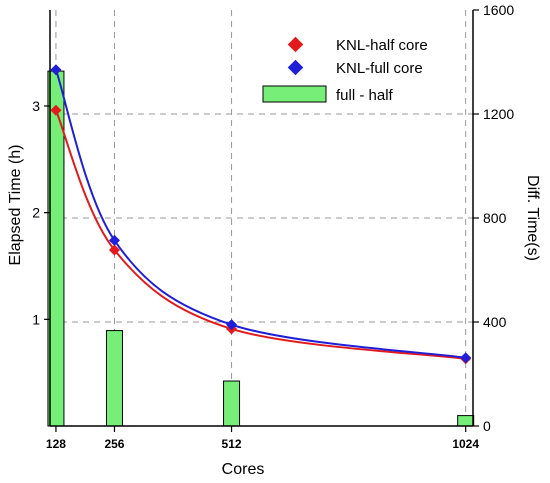 The height and width of the screenshot is (483, 550). What do you see at coordinates (498, 10) in the screenshot?
I see `y2-tick-label: 1600` at bounding box center [498, 10].